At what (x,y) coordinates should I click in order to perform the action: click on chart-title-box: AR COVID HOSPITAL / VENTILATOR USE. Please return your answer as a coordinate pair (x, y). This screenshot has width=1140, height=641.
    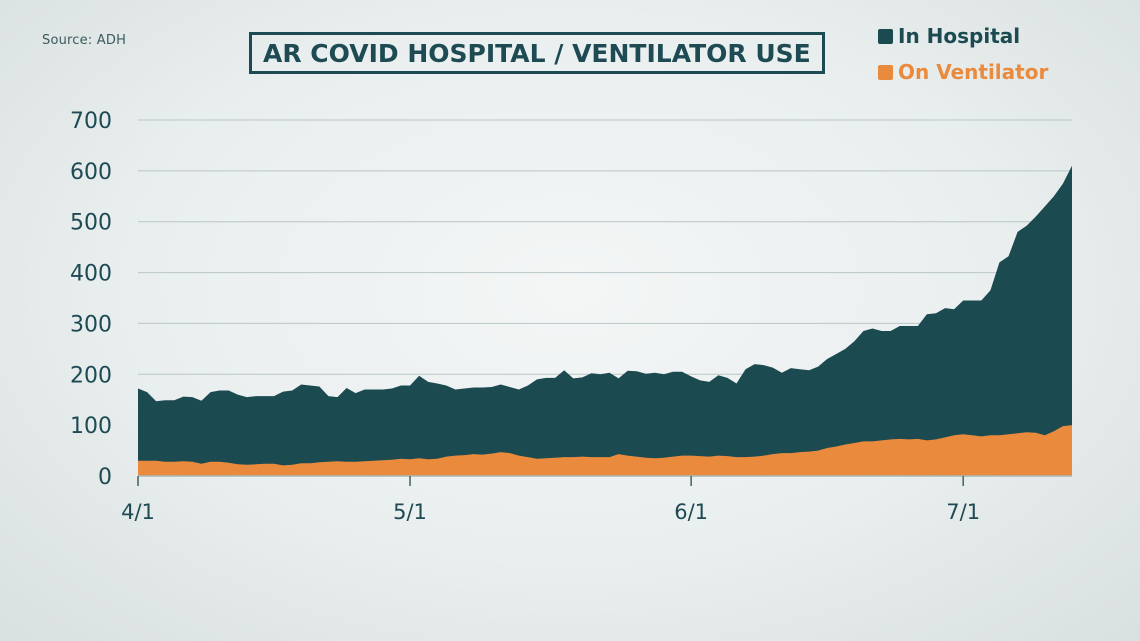
    Looking at the image, I should click on (537, 53).